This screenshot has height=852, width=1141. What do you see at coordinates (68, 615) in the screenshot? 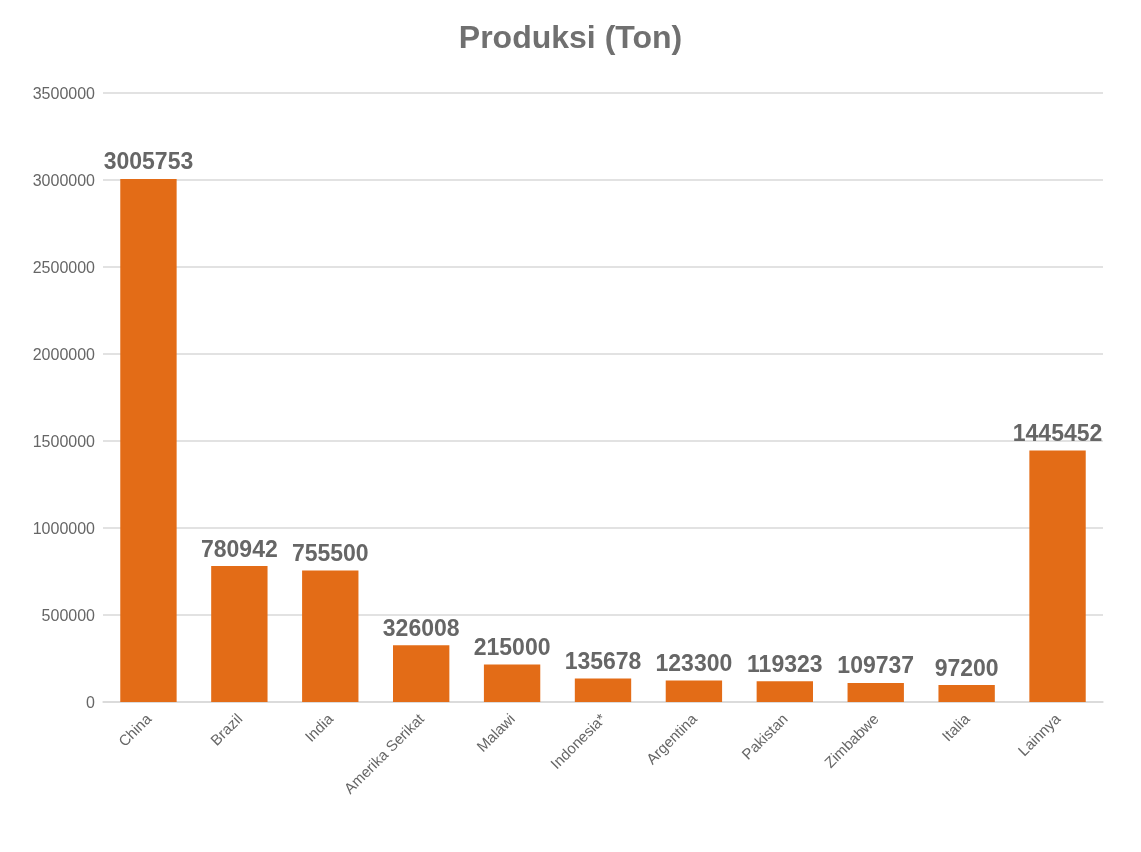
I see `y-tick-label: 500000` at bounding box center [68, 615].